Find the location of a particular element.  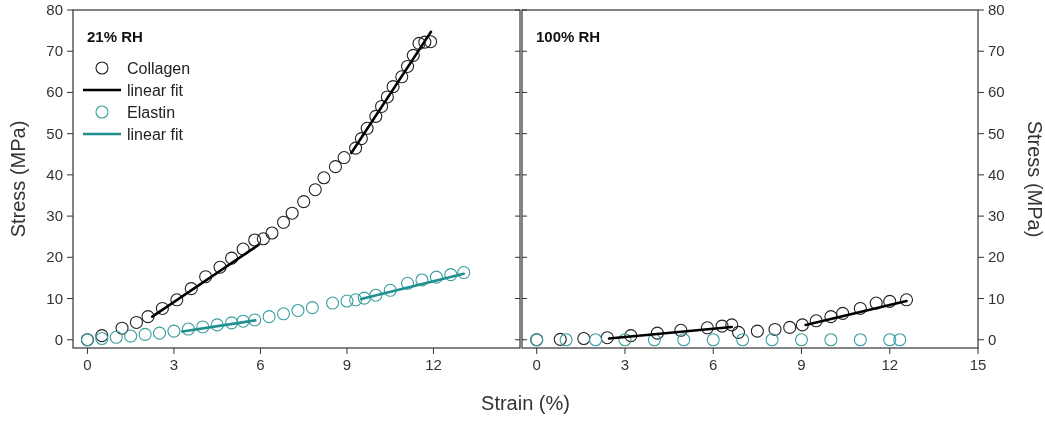

y-tick-label: 10 is located at coordinates (54, 298).